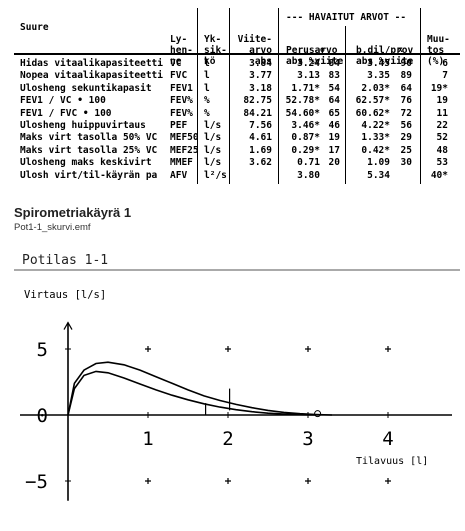  What do you see at coordinates (392, 461) in the screenshot?
I see `x-axis-label: Tilavuus [l]` at bounding box center [392, 461].